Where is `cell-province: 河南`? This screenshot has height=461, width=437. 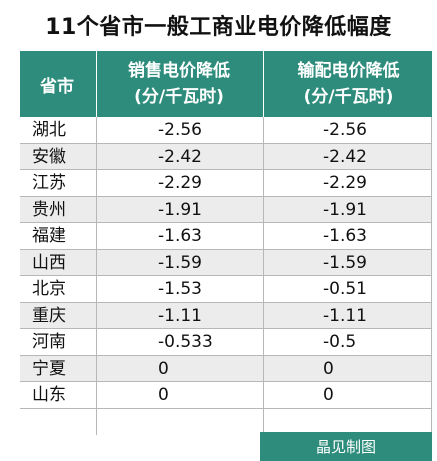
cell-province: 河南 is located at coordinates (49, 342).